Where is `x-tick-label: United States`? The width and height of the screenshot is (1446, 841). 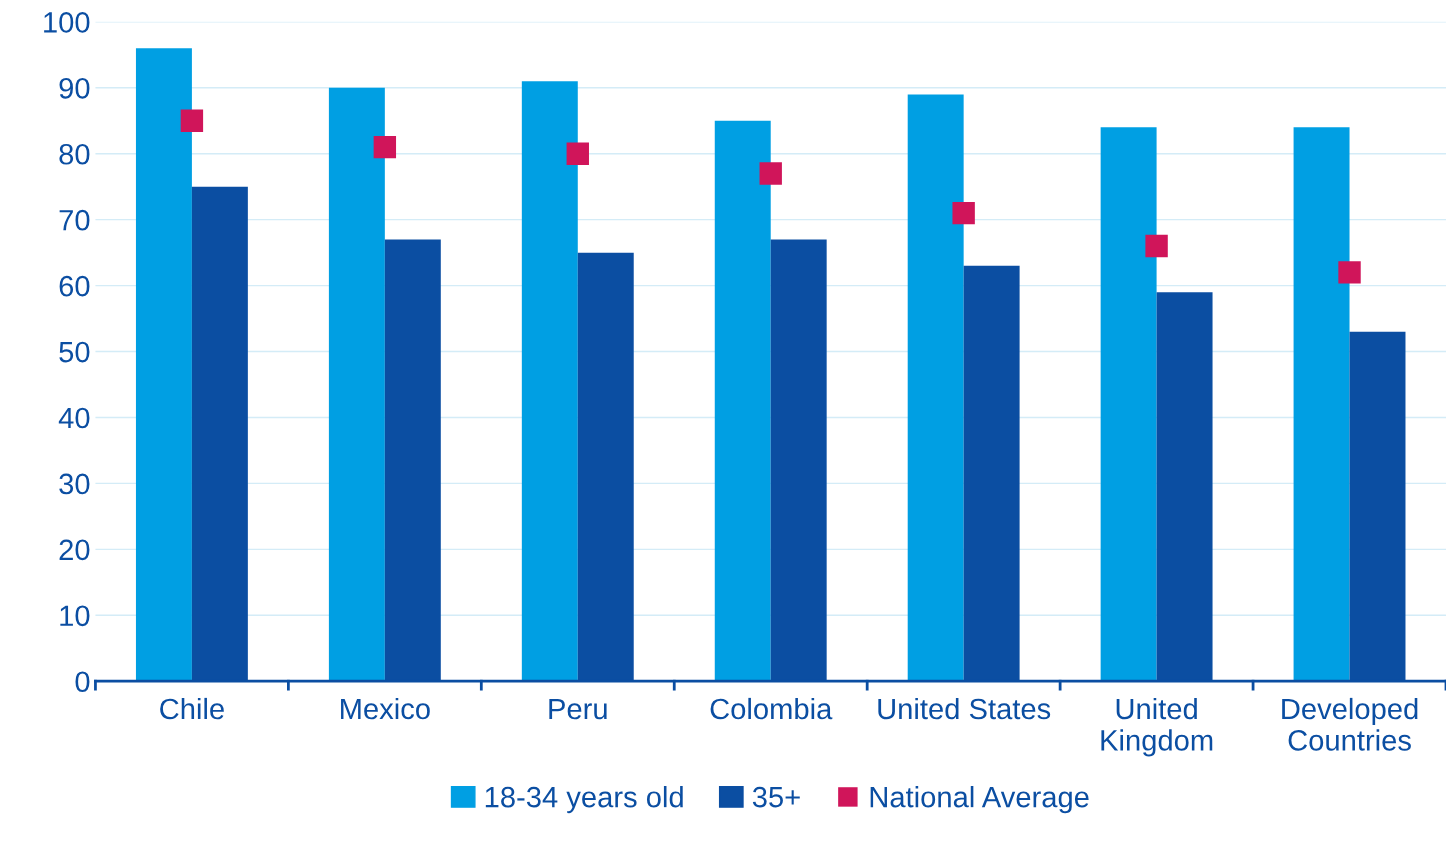
x-tick-label: United States is located at coordinates (964, 708).